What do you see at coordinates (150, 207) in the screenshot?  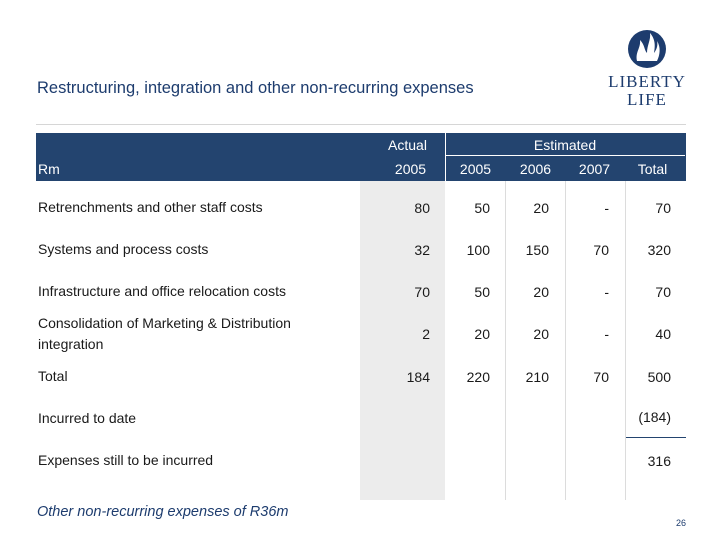 I see `row-label: Retrenchments and other staff costs` at bounding box center [150, 207].